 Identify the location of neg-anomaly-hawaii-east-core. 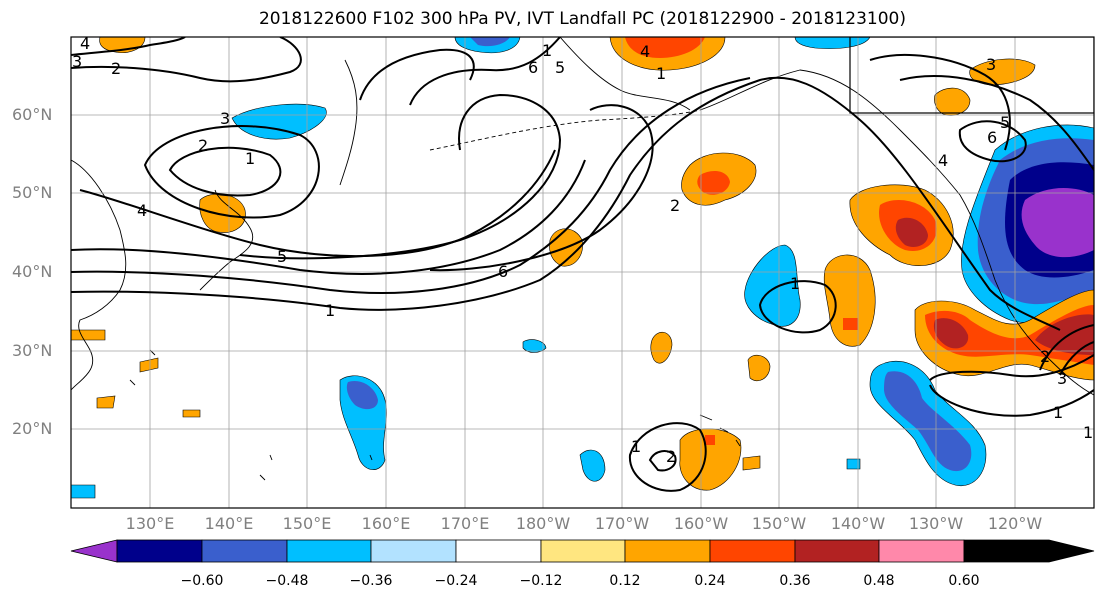
(928, 421).